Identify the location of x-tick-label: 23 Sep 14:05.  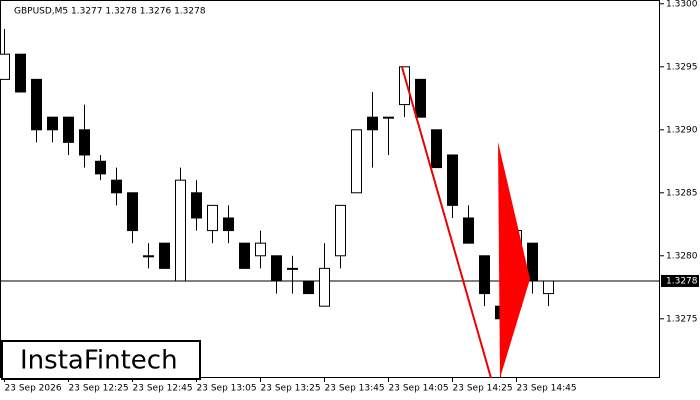
(419, 389).